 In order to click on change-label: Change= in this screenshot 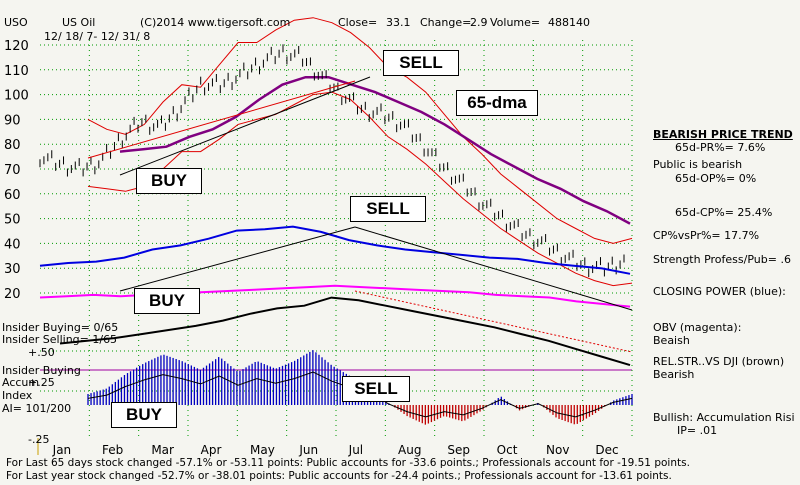, I will do `click(446, 22)`.